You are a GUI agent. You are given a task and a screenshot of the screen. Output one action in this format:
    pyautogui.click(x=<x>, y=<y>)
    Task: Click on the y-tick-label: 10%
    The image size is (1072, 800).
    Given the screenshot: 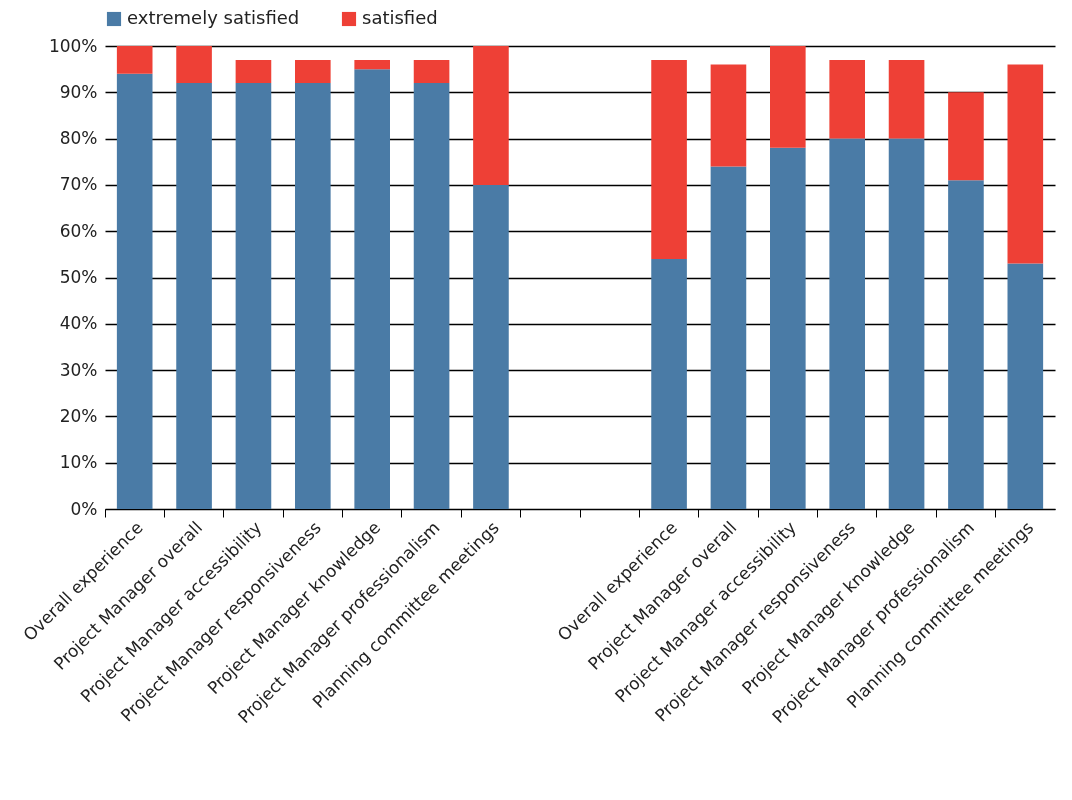 What is the action you would take?
    pyautogui.click(x=78, y=462)
    